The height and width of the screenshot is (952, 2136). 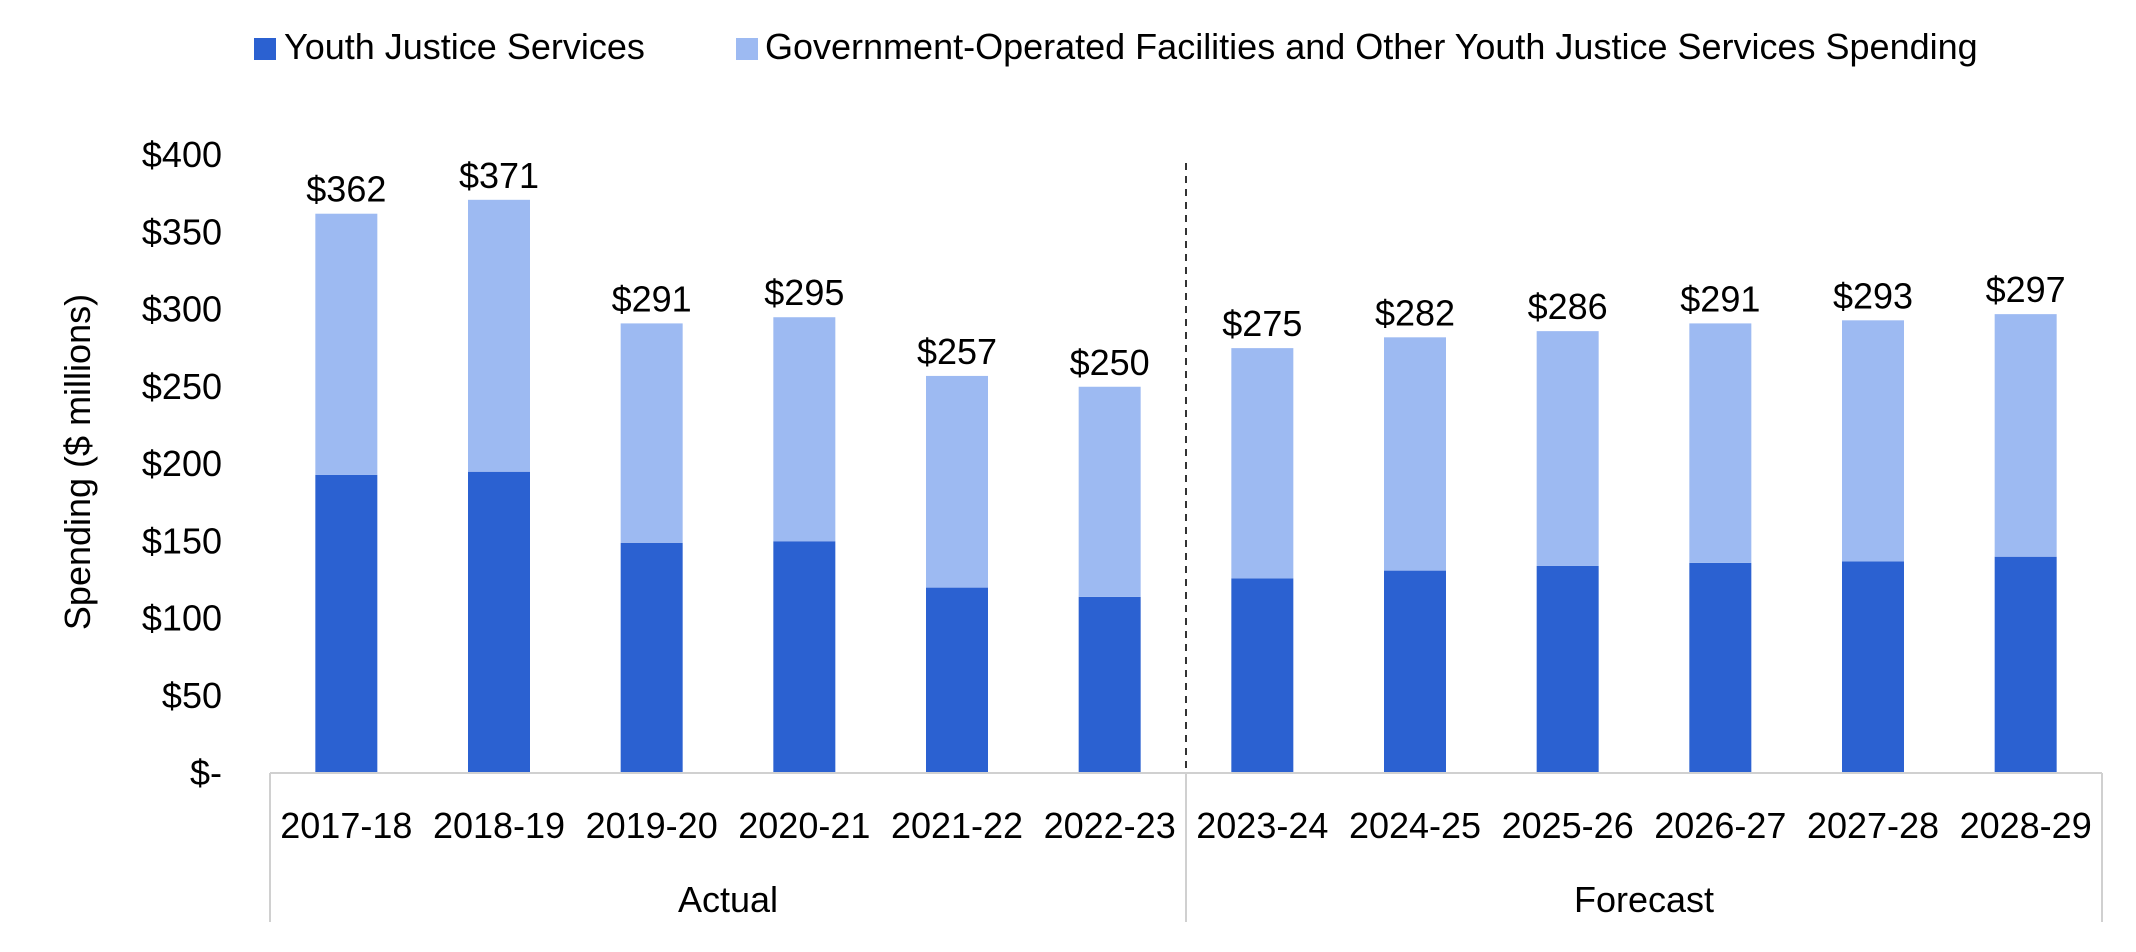 I want to click on y-tick-label: $250, so click(x=182, y=386).